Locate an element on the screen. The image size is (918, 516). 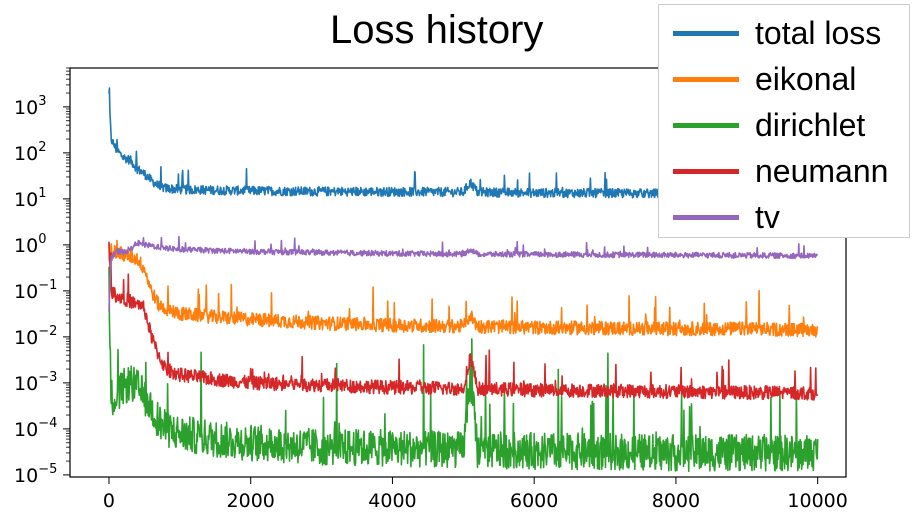
y-tick-label: 10⁻⁵ is located at coordinates (35, 474).